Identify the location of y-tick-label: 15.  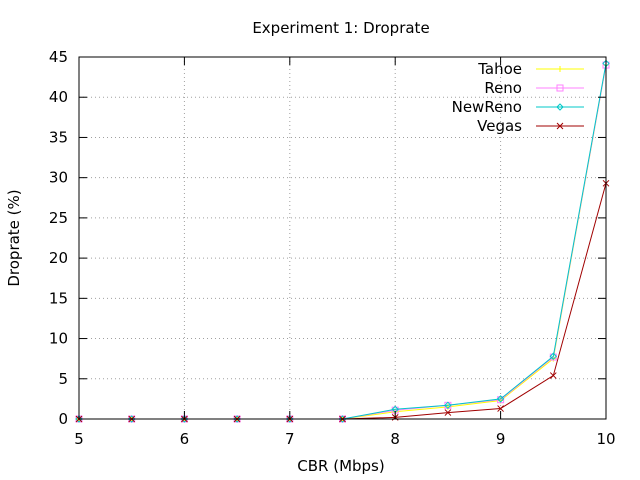
(58, 298).